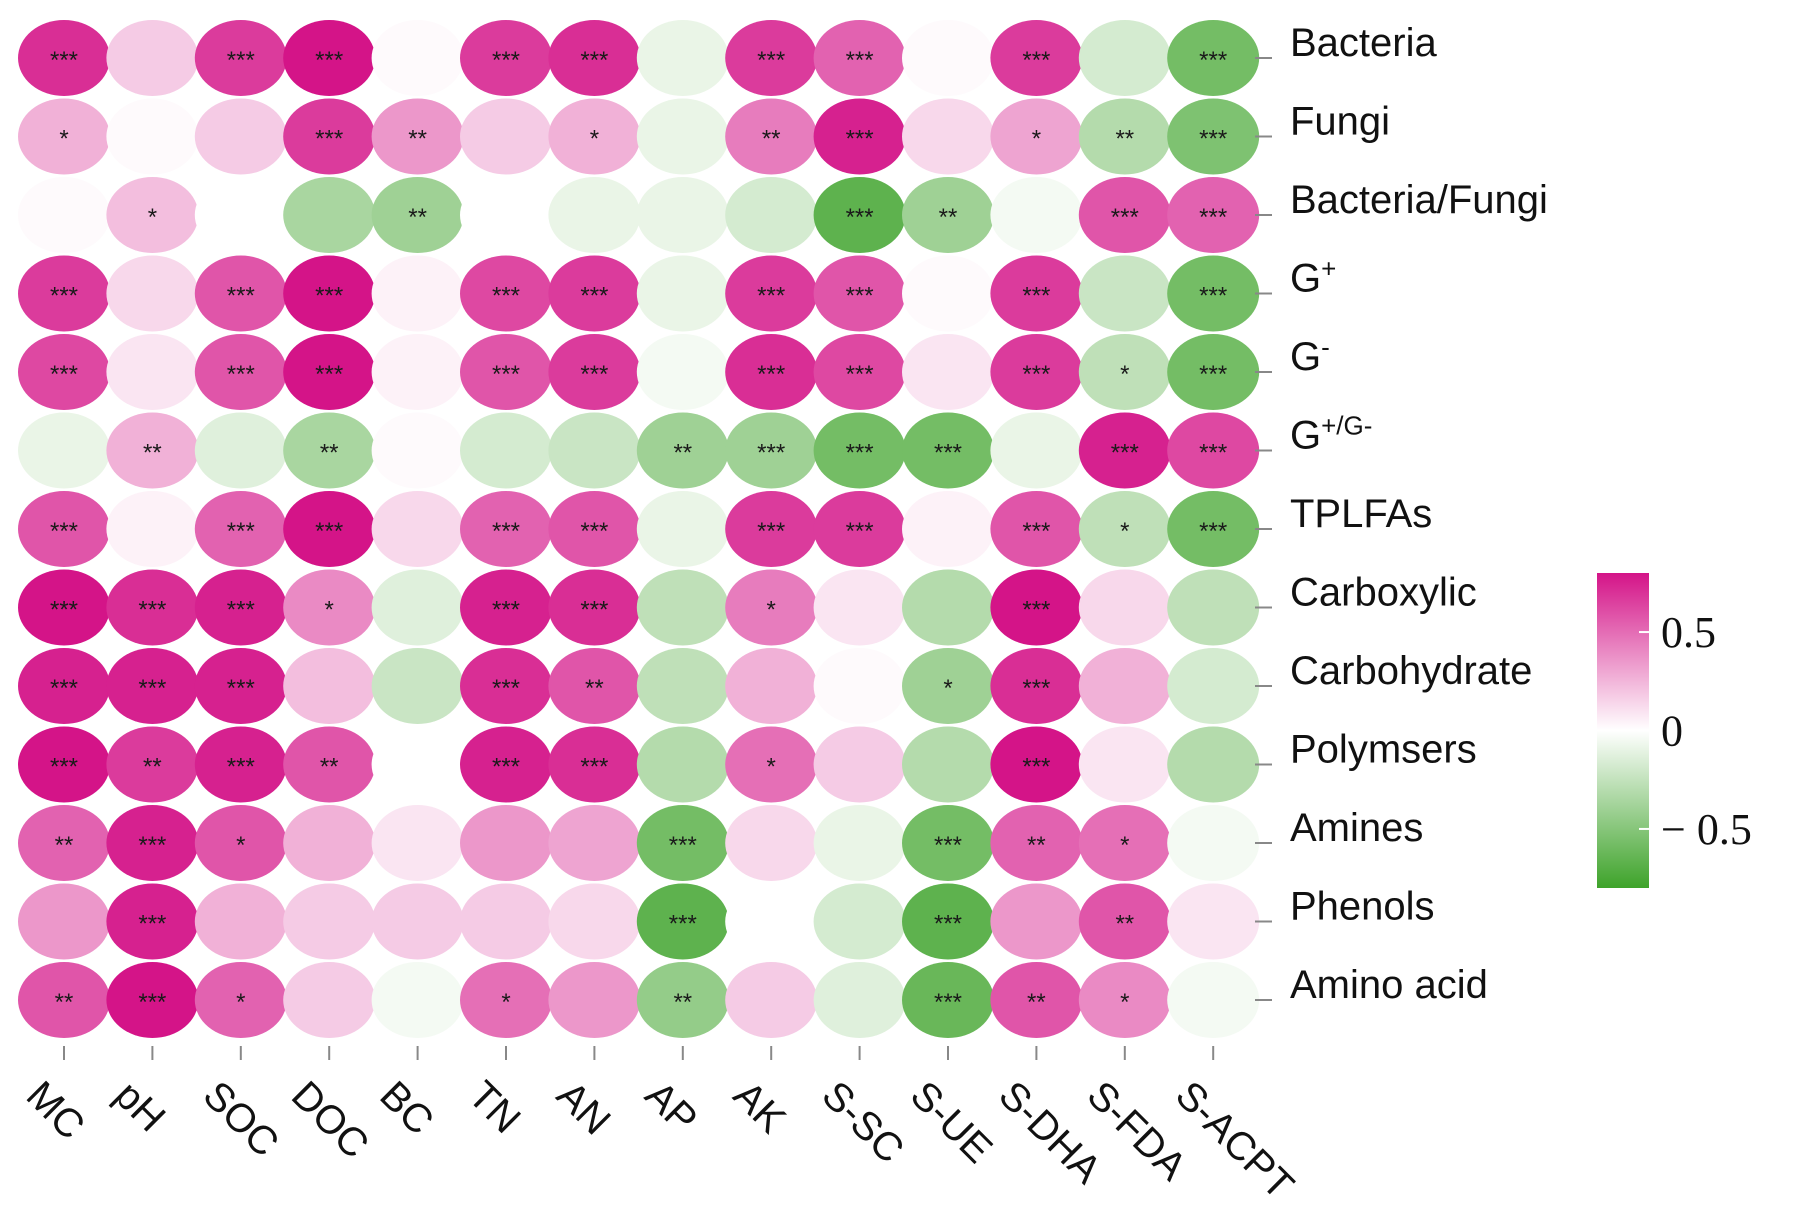 This screenshot has height=1213, width=1803. What do you see at coordinates (1313, 277) in the screenshot?
I see `row-label: G+` at bounding box center [1313, 277].